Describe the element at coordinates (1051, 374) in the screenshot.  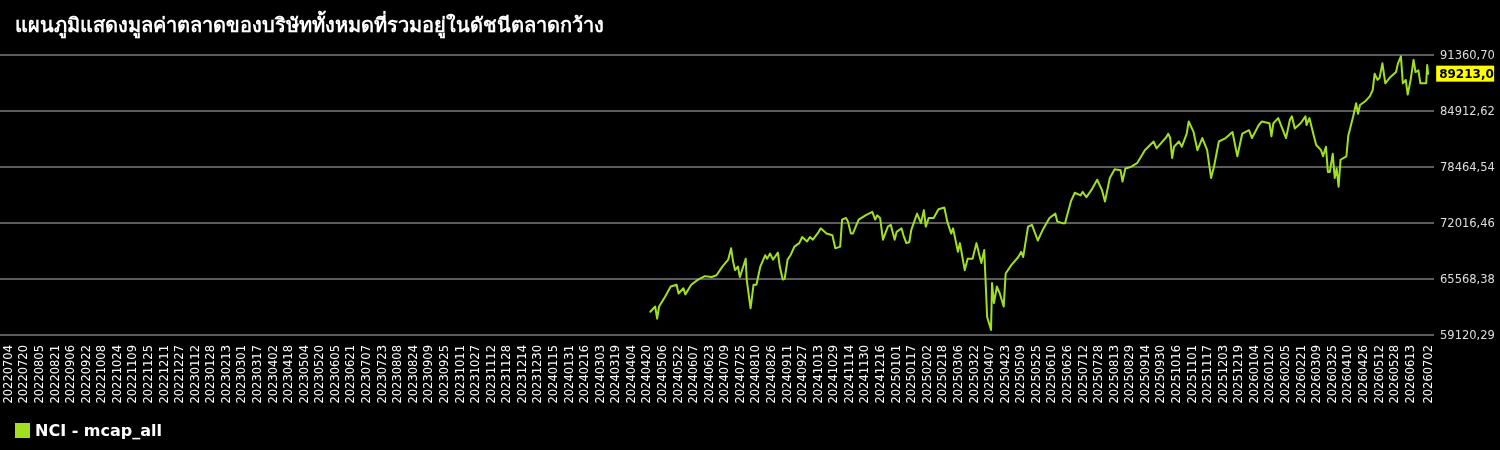
I see `x-tick-label: 20250610` at that location.